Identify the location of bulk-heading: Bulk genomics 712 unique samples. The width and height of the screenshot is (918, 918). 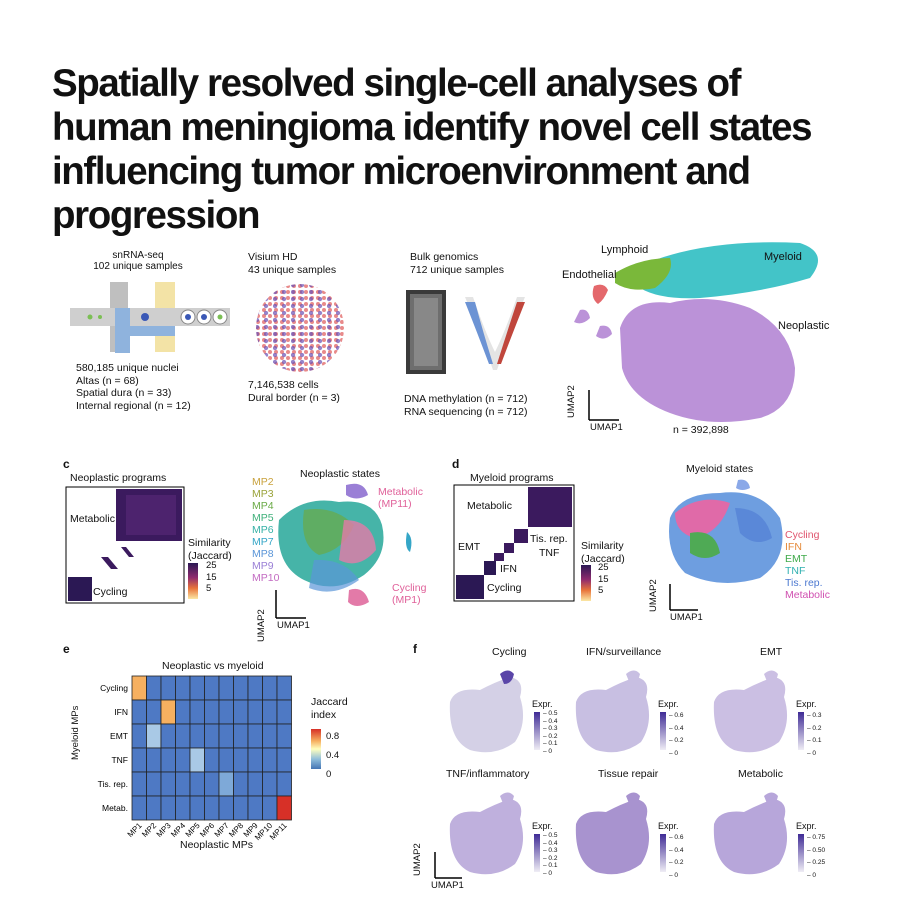
(457, 263).